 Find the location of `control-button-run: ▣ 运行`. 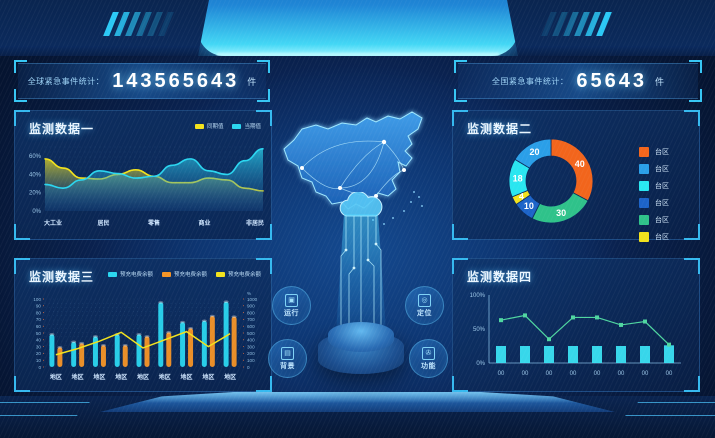

control-button-run: ▣ 运行 is located at coordinates (291, 305).